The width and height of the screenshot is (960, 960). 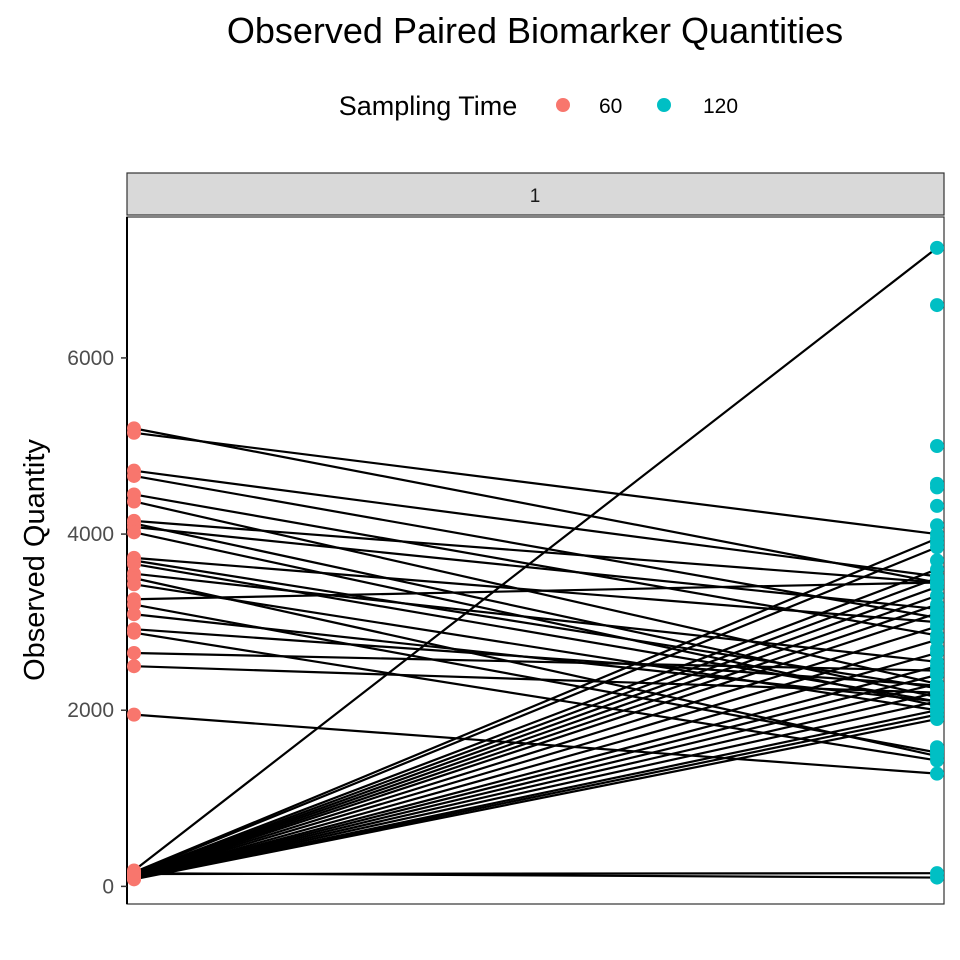 I want to click on y-tick-label: 4000, so click(x=90, y=534).